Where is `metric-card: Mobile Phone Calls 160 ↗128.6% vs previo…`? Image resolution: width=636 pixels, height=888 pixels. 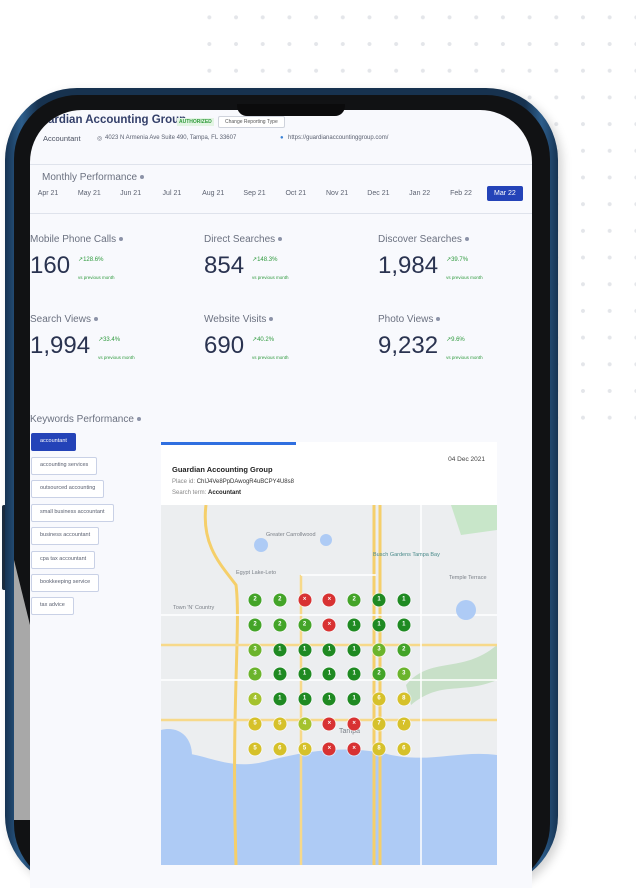 metric-card: Mobile Phone Calls 160 ↗128.6% vs previo… is located at coordinates (77, 258).